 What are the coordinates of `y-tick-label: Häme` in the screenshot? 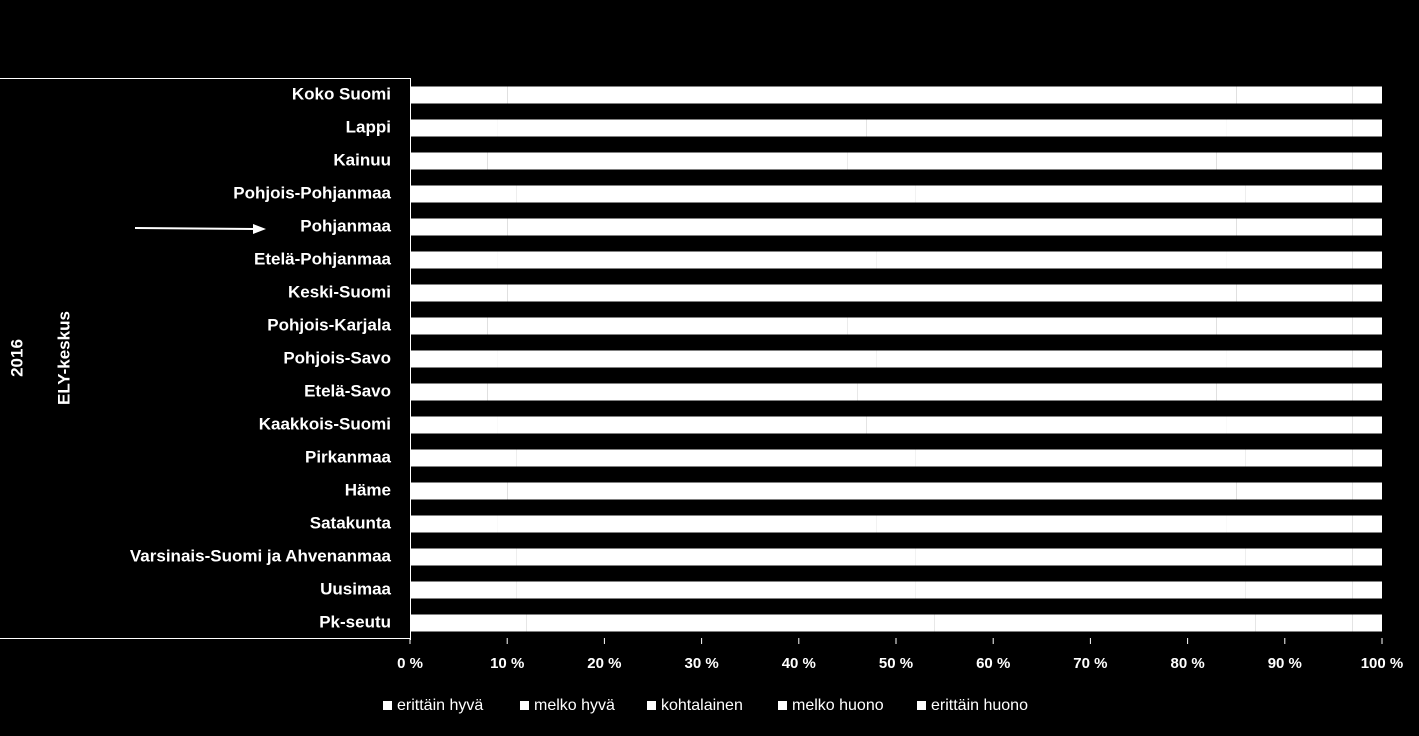 It's located at (368, 489).